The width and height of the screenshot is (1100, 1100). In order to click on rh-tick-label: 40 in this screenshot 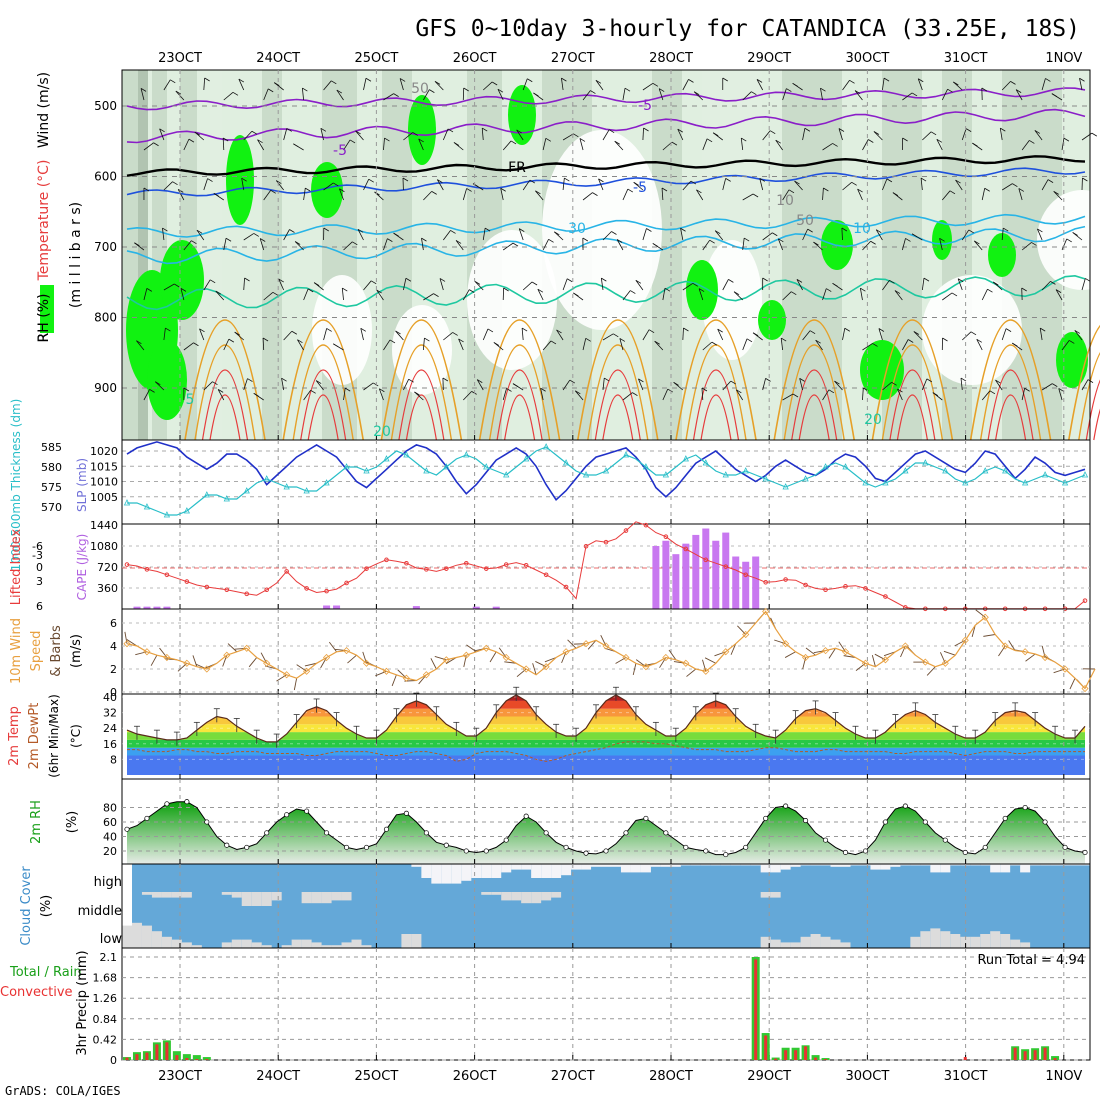, I will do `click(110, 837)`.